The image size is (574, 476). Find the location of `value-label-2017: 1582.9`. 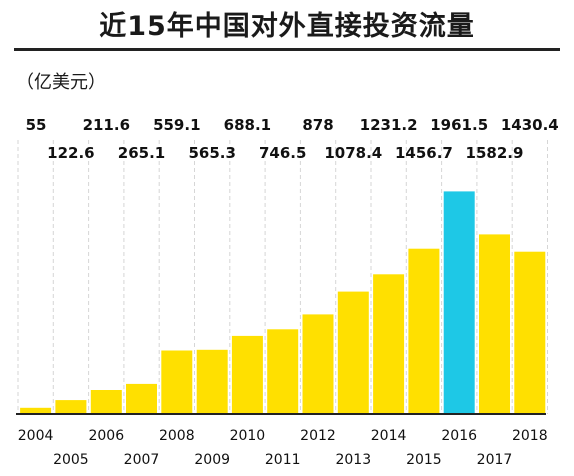

value-label-2017: 1582.9 is located at coordinates (495, 153).